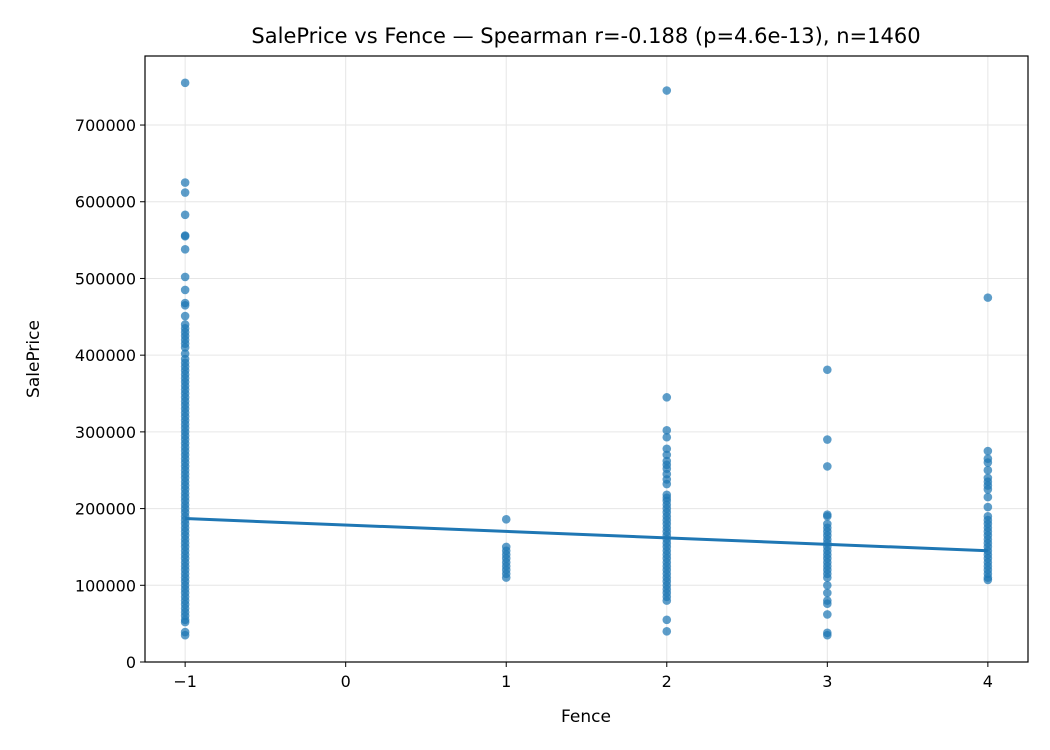 Image resolution: width=1050 pixels, height=750 pixels. Describe the element at coordinates (105, 432) in the screenshot. I see `y-tick-label: 300000` at that location.